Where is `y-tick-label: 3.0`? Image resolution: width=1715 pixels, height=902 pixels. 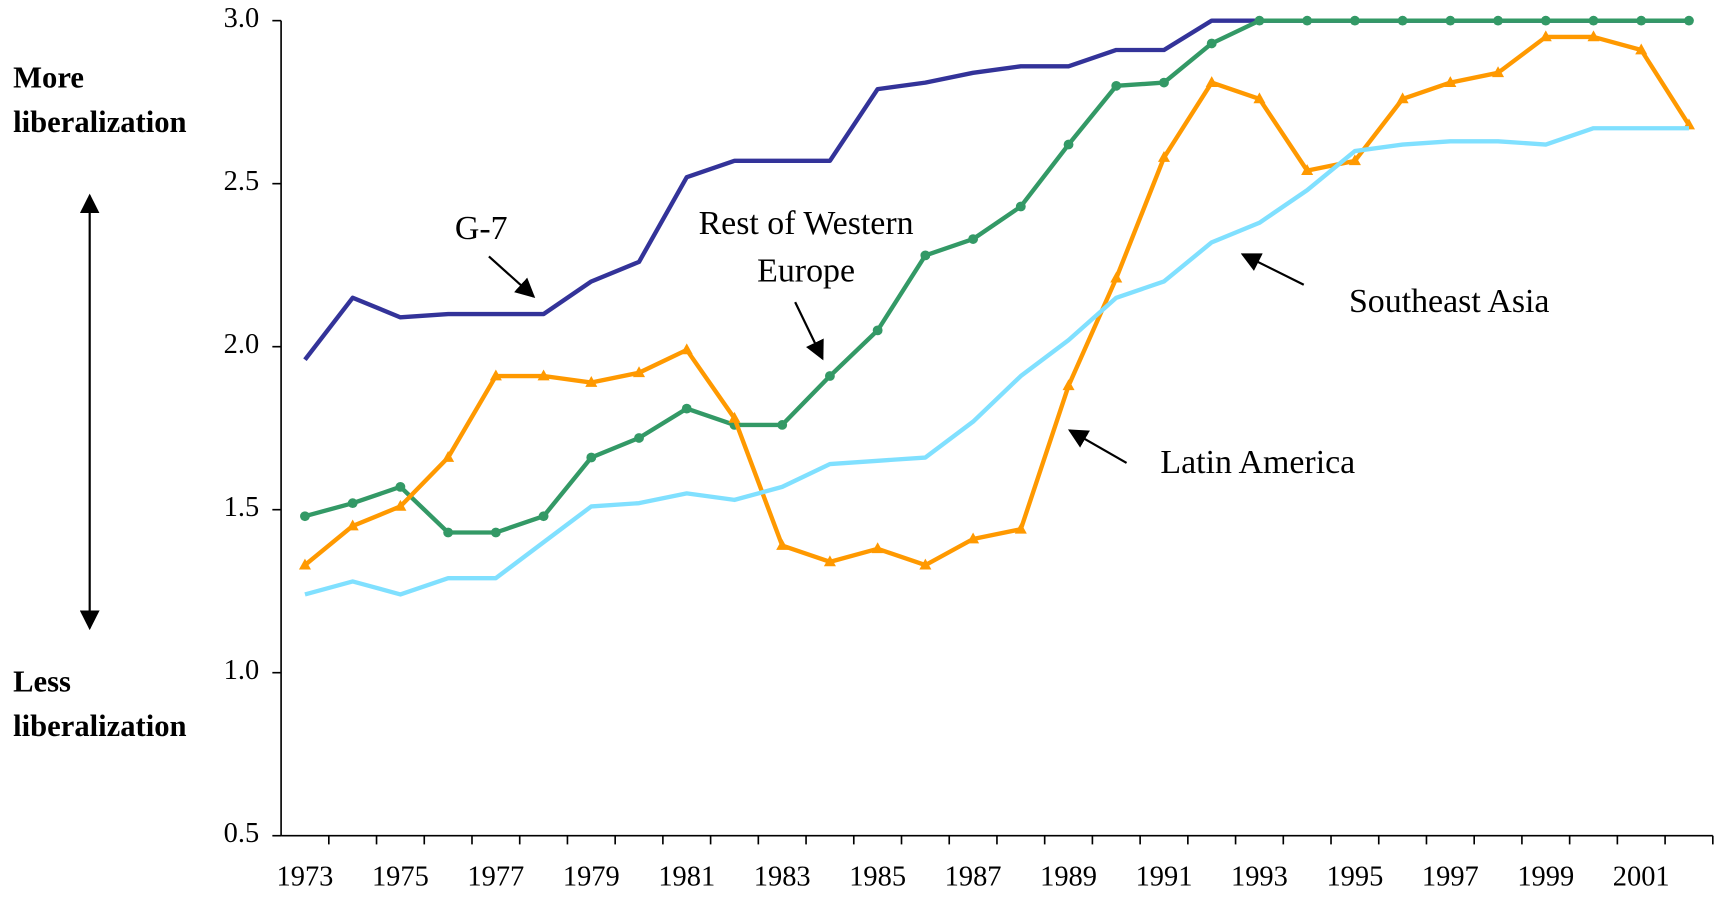 y-tick-label: 3.0 is located at coordinates (242, 18).